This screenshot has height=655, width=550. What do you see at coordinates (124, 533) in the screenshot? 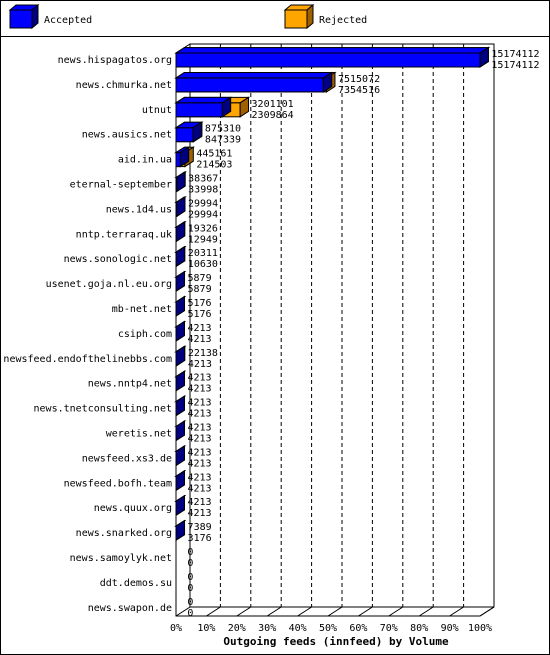
I see `y-tick-label: news.snarked.org` at bounding box center [124, 533].